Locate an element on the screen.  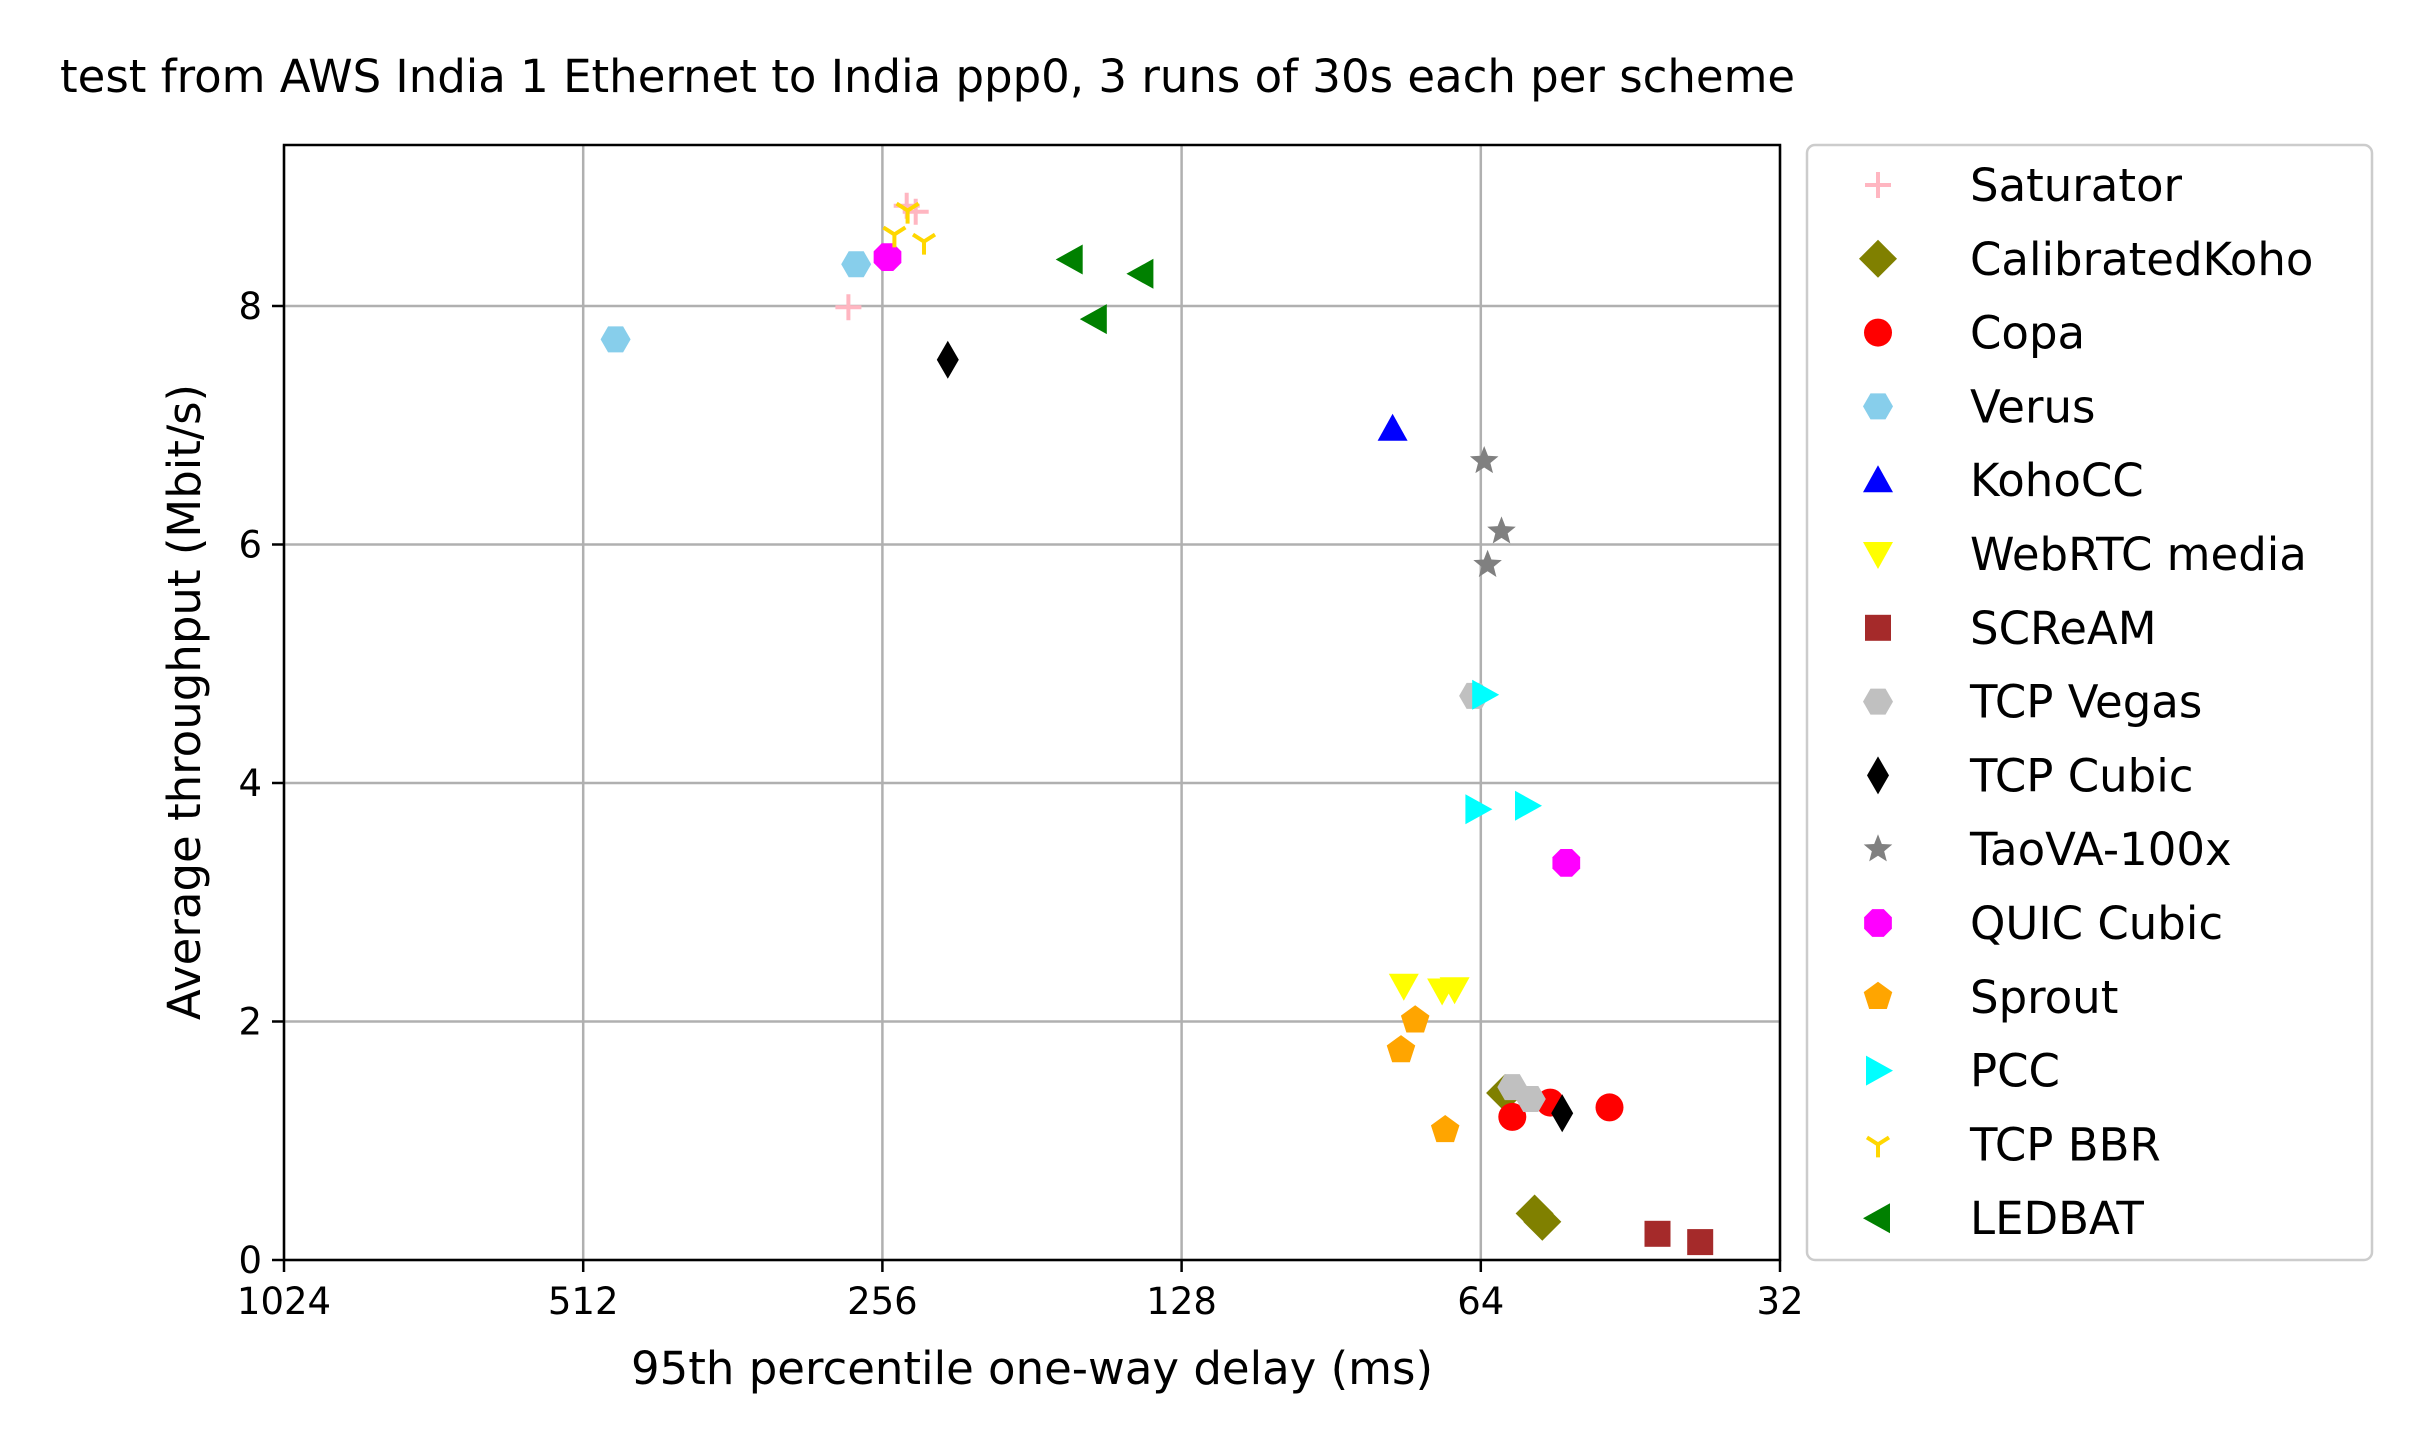
legend-marker-copa is located at coordinates (1878, 332).